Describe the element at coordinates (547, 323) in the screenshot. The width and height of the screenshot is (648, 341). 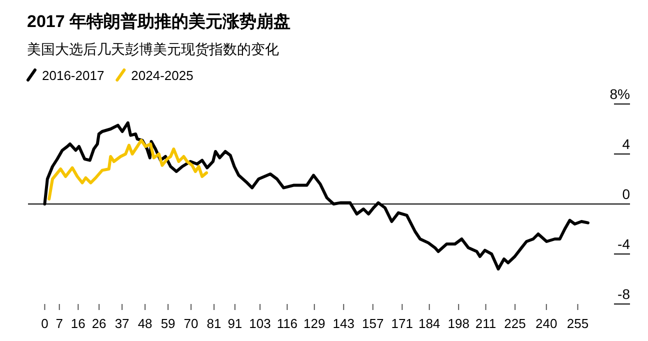
I see `x-tick-label: 240` at that location.